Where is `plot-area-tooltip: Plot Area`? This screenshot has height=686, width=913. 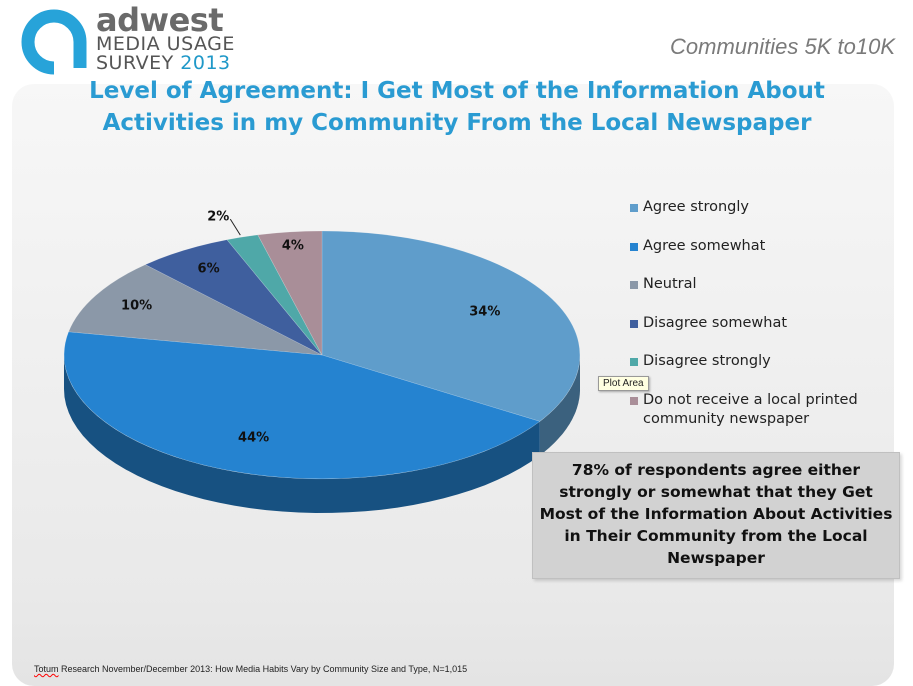
plot-area-tooltip: Plot Area is located at coordinates (623, 383).